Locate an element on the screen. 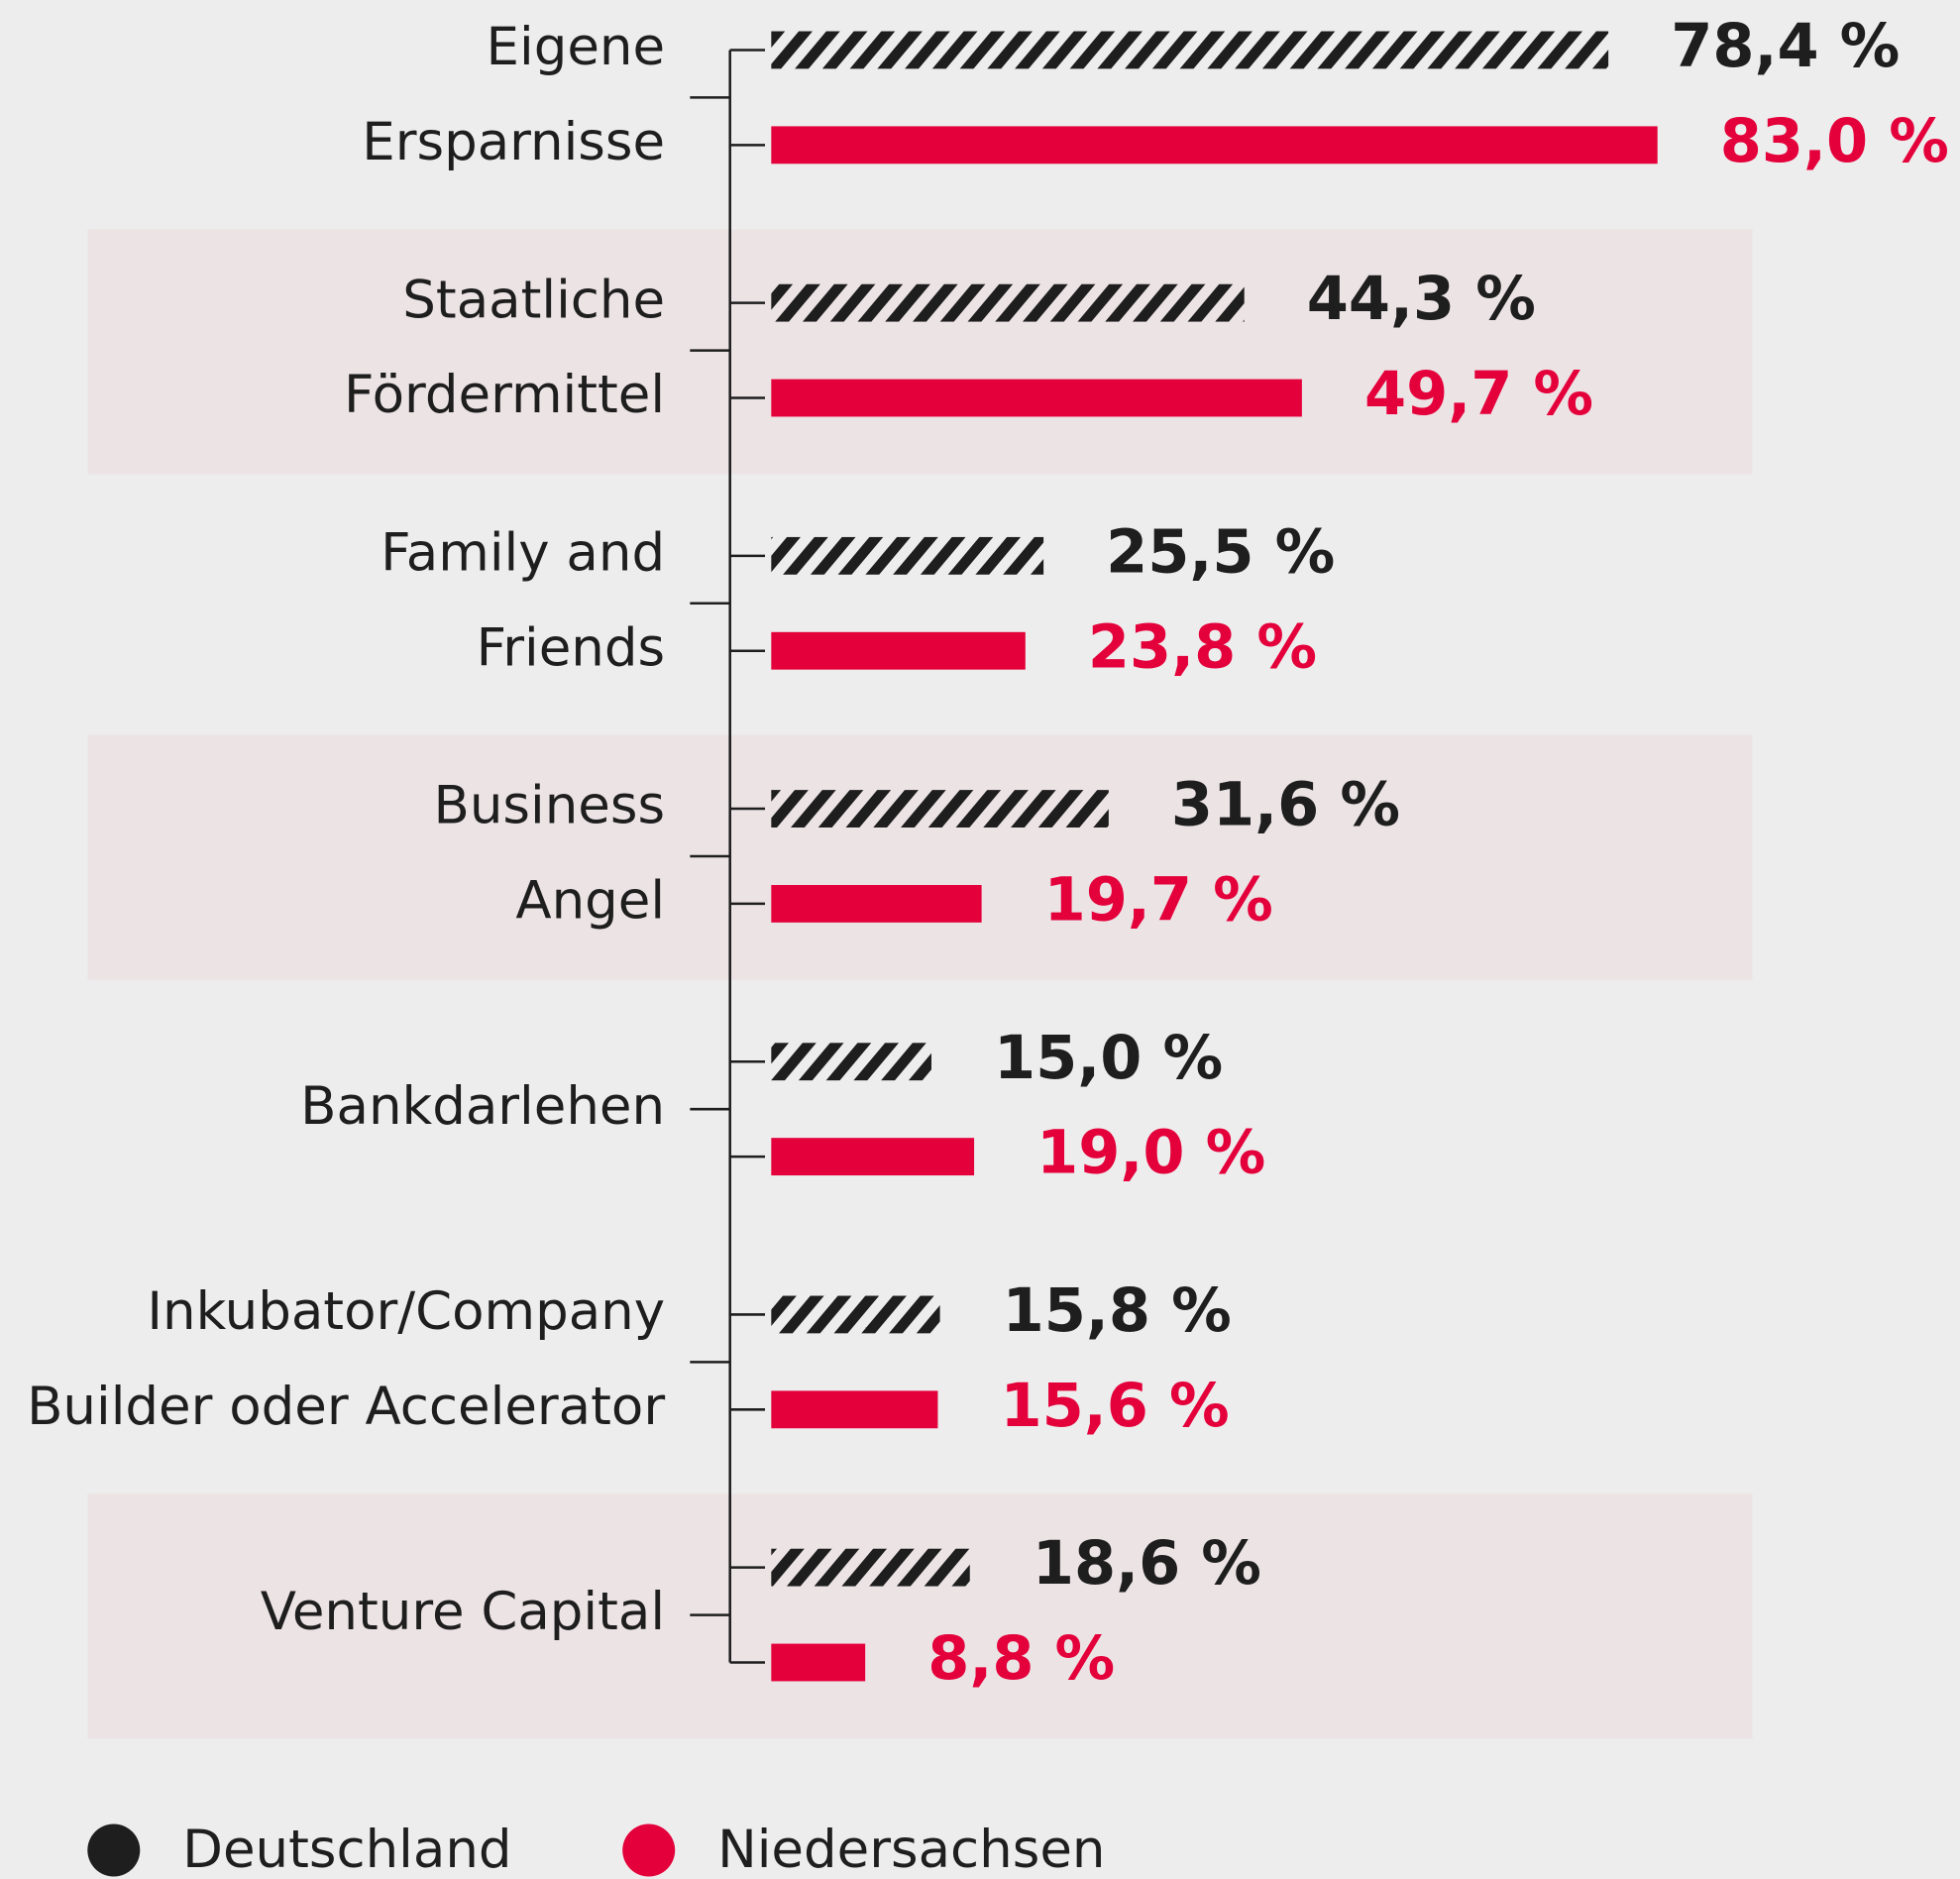 Image resolution: width=1960 pixels, height=1879 pixels. value-label: 15,6 % is located at coordinates (1115, 1407).